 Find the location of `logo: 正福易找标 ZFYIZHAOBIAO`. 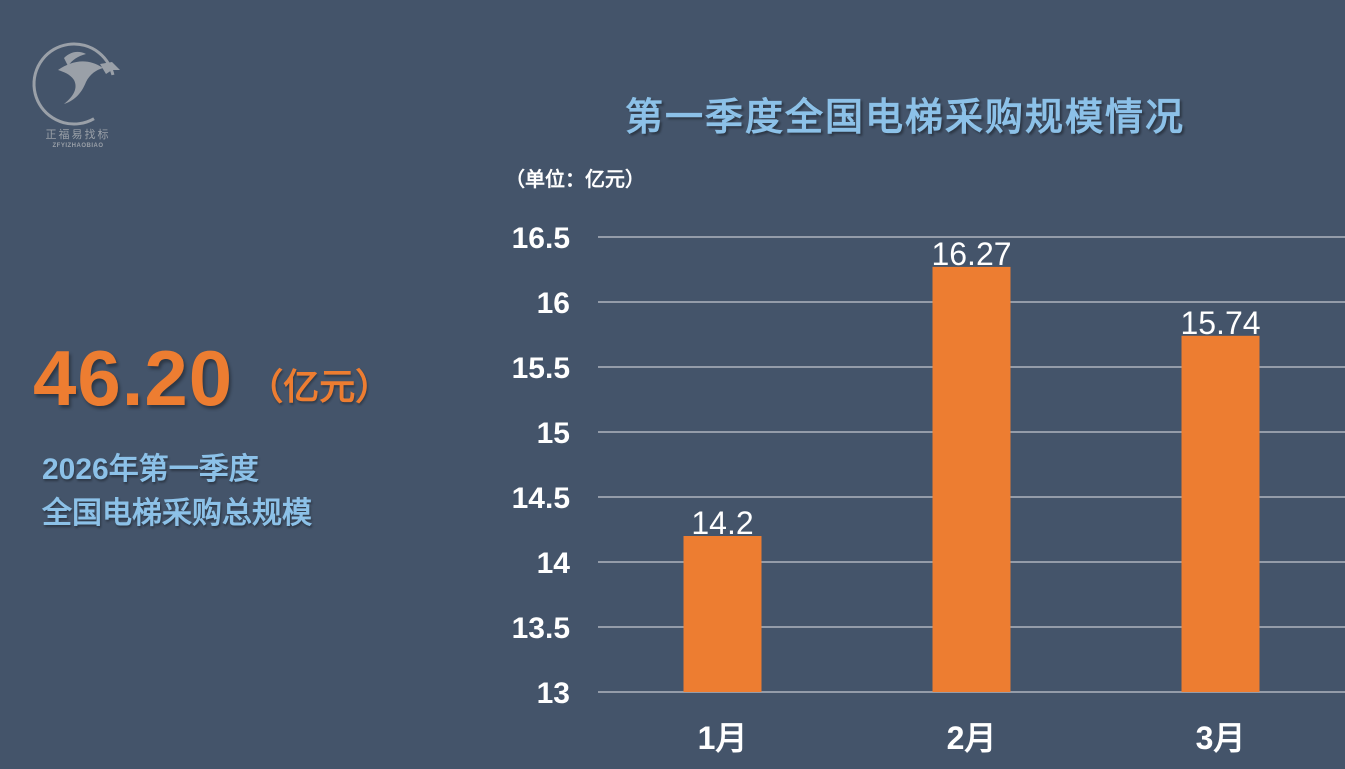

logo: 正福易找标 ZFYIZHAOBIAO is located at coordinates (78, 97).